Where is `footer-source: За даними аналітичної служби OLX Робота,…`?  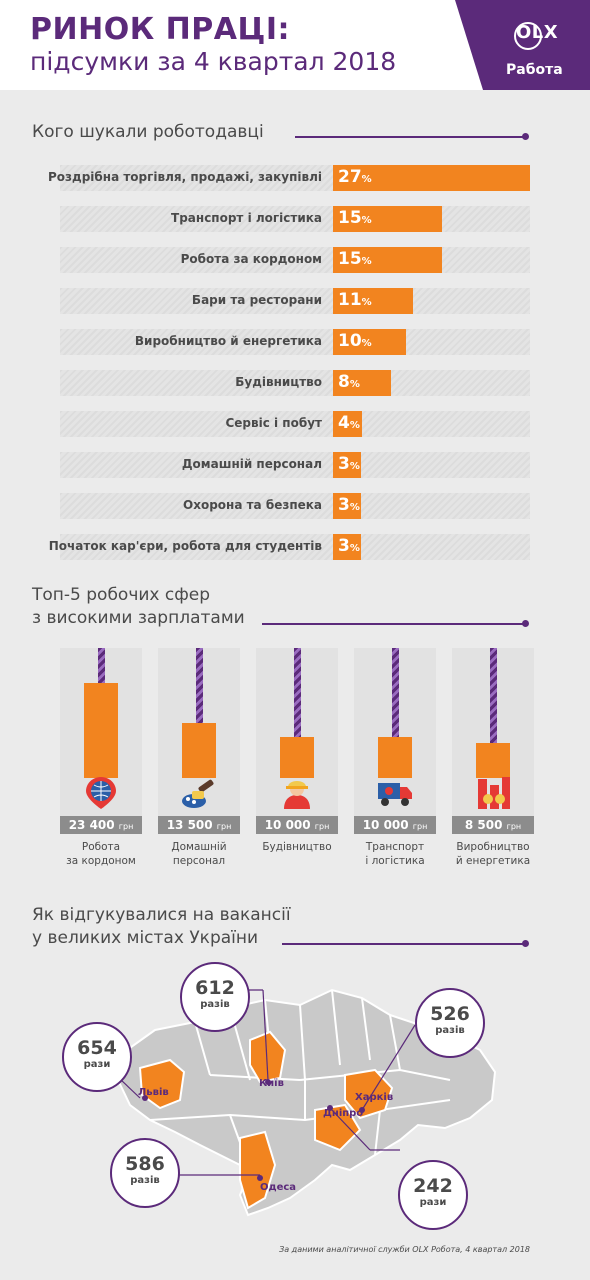 footer-source: За даними аналітичної служби OLX Робота,… is located at coordinates (404, 1249).